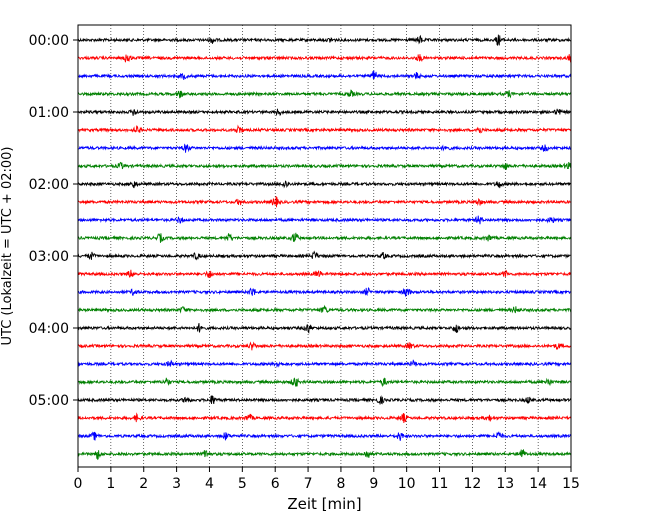 This screenshot has height=520, width=650. Describe the element at coordinates (571, 484) in the screenshot. I see `x-tick-label: 15` at that location.